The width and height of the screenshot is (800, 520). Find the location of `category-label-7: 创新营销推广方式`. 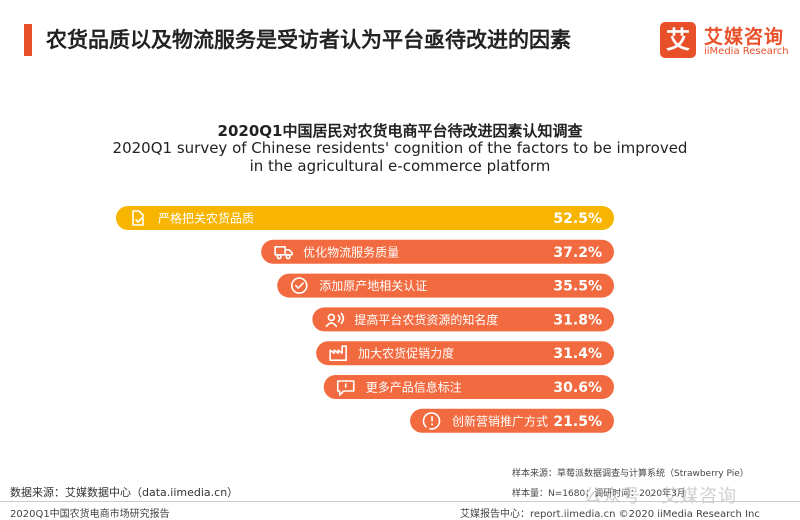

category-label-7: 创新营销推广方式 is located at coordinates (500, 420).